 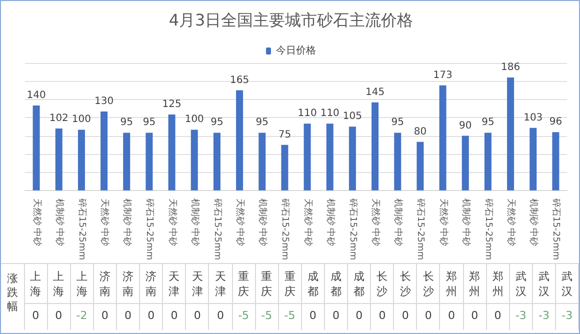 I want to click on data-label: 140, so click(x=36, y=95).